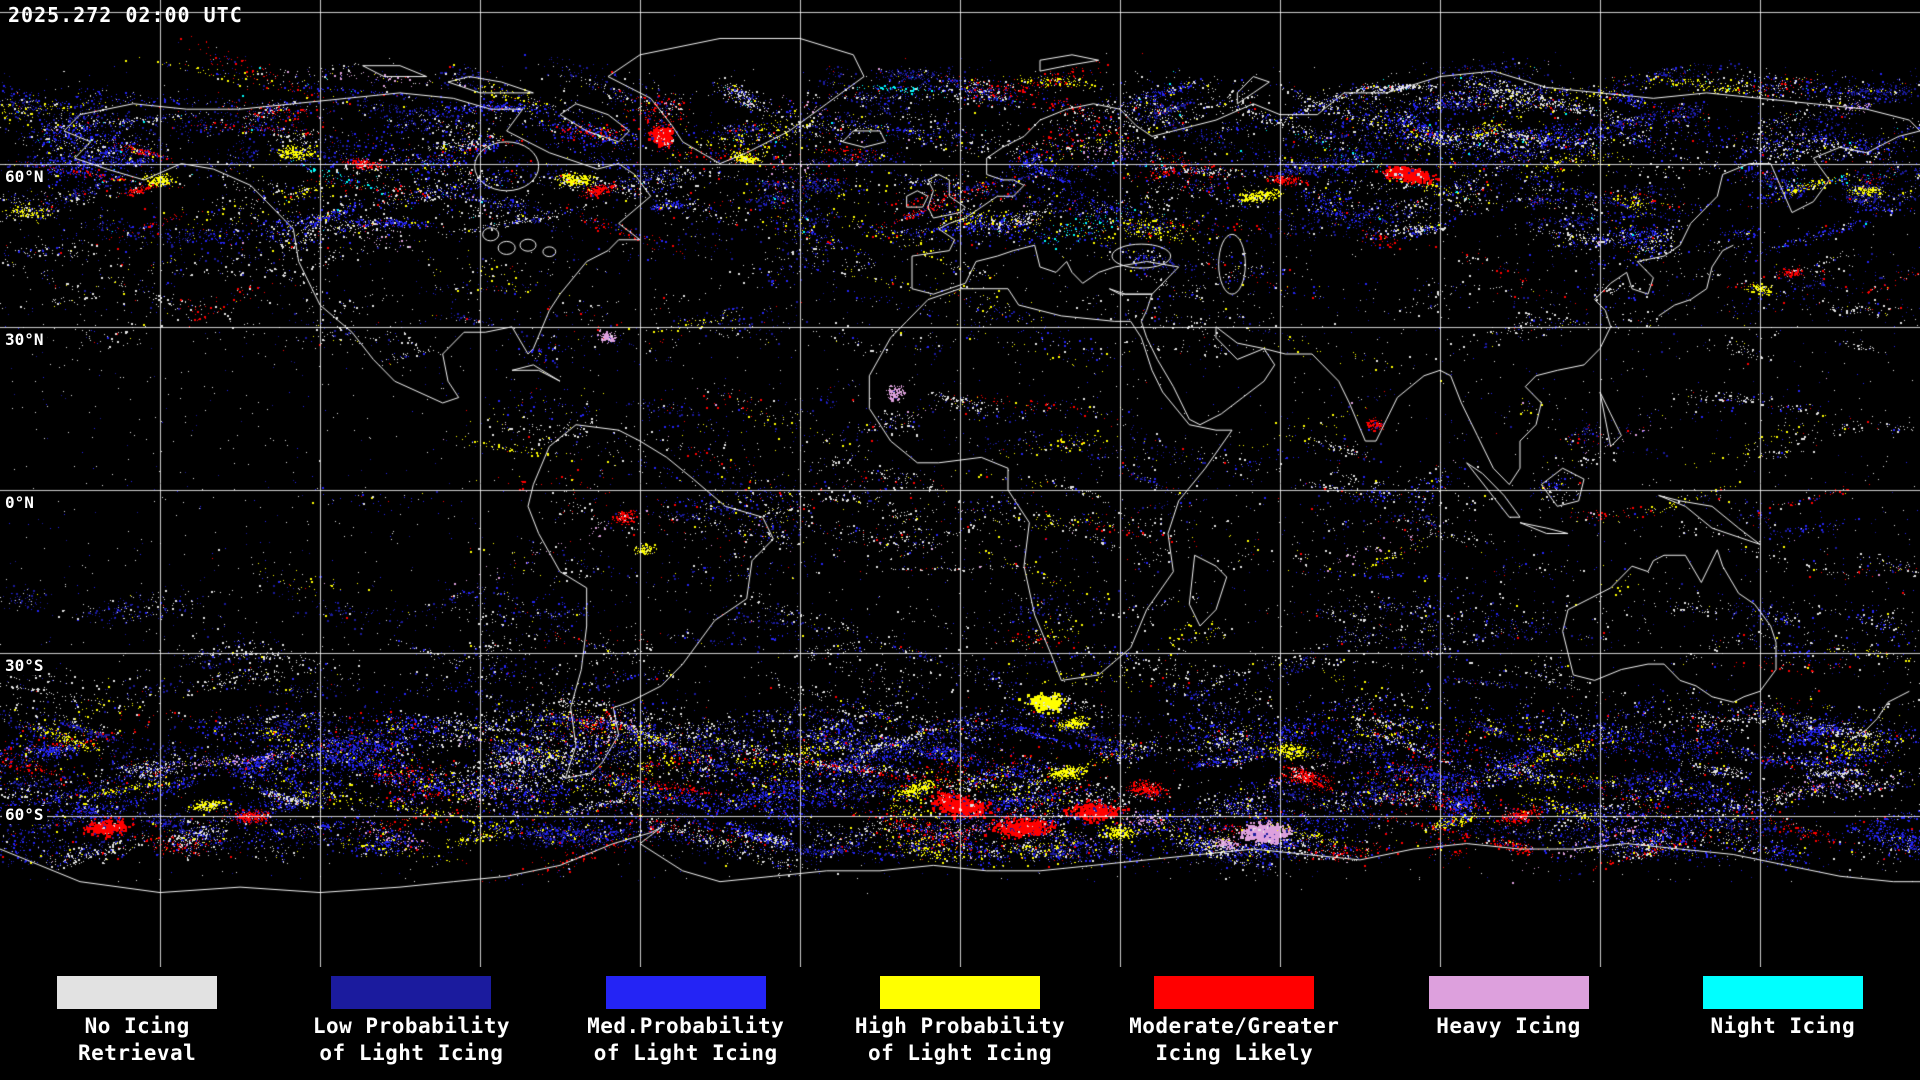 This screenshot has height=1080, width=1920. Describe the element at coordinates (19, 503) in the screenshot. I see `latitude-label-0n: 0°N` at that location.